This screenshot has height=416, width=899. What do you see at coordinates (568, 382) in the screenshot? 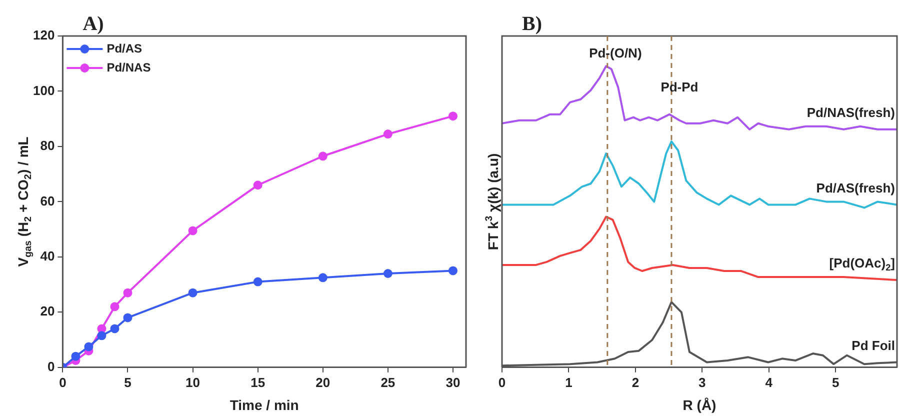
I see `x-tick-label: 1` at bounding box center [568, 382].